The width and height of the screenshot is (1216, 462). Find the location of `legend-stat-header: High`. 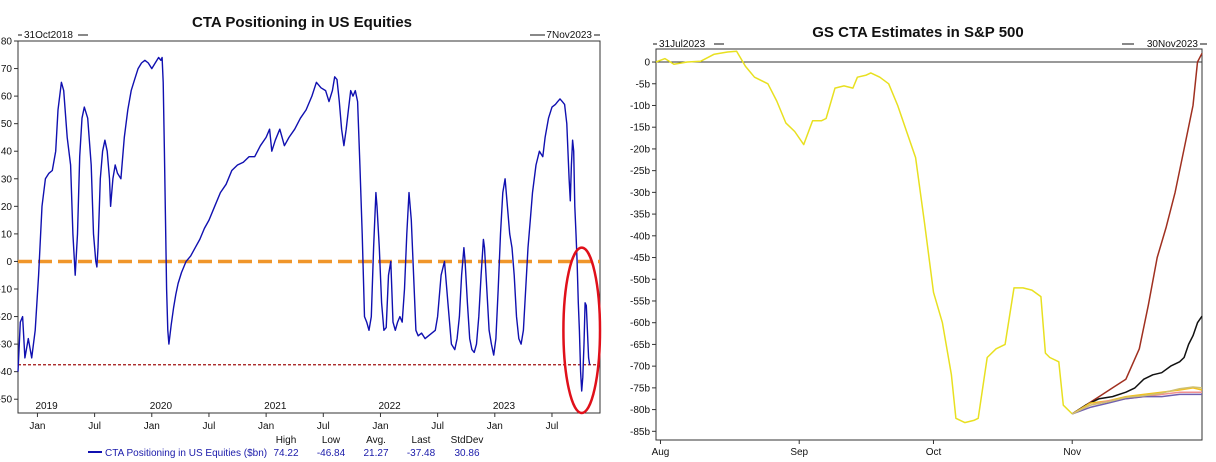

legend-stat-header: High is located at coordinates (286, 440).